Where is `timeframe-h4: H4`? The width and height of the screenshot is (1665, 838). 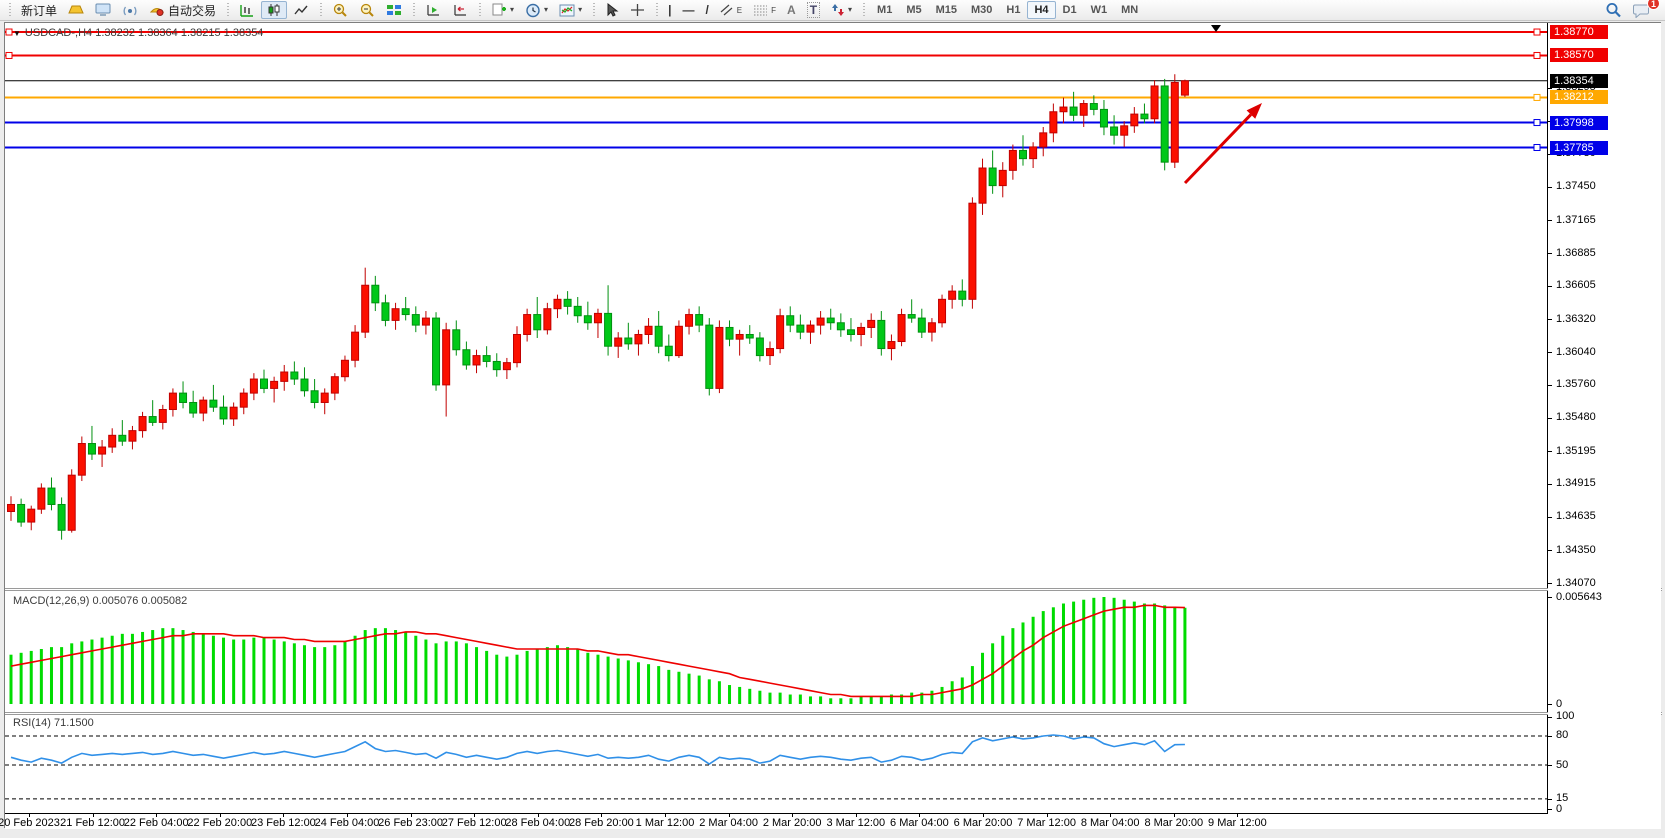
timeframe-h4: H4 is located at coordinates (1041, 10).